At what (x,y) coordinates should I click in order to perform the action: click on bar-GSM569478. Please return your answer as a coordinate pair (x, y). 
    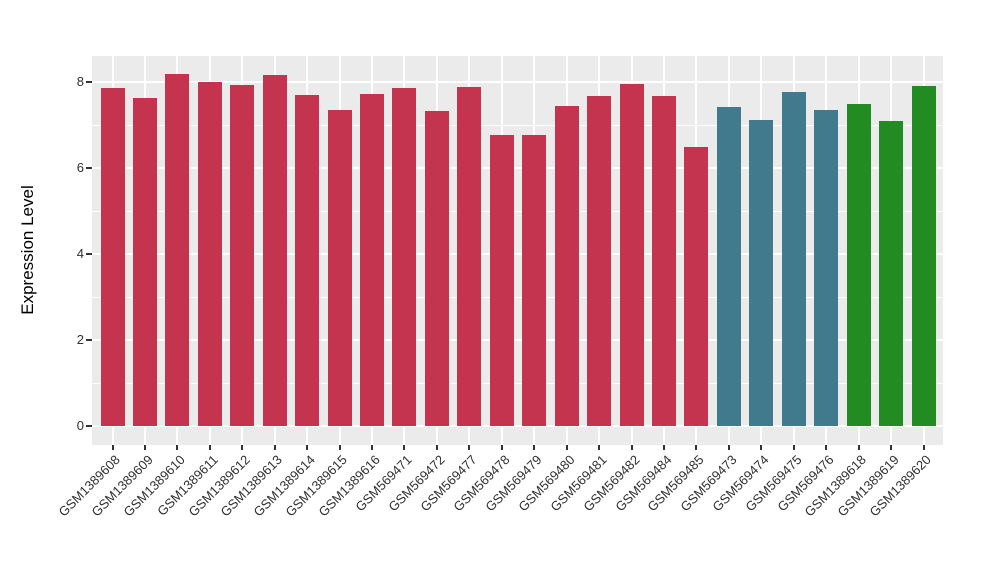
    Looking at the image, I should click on (501, 280).